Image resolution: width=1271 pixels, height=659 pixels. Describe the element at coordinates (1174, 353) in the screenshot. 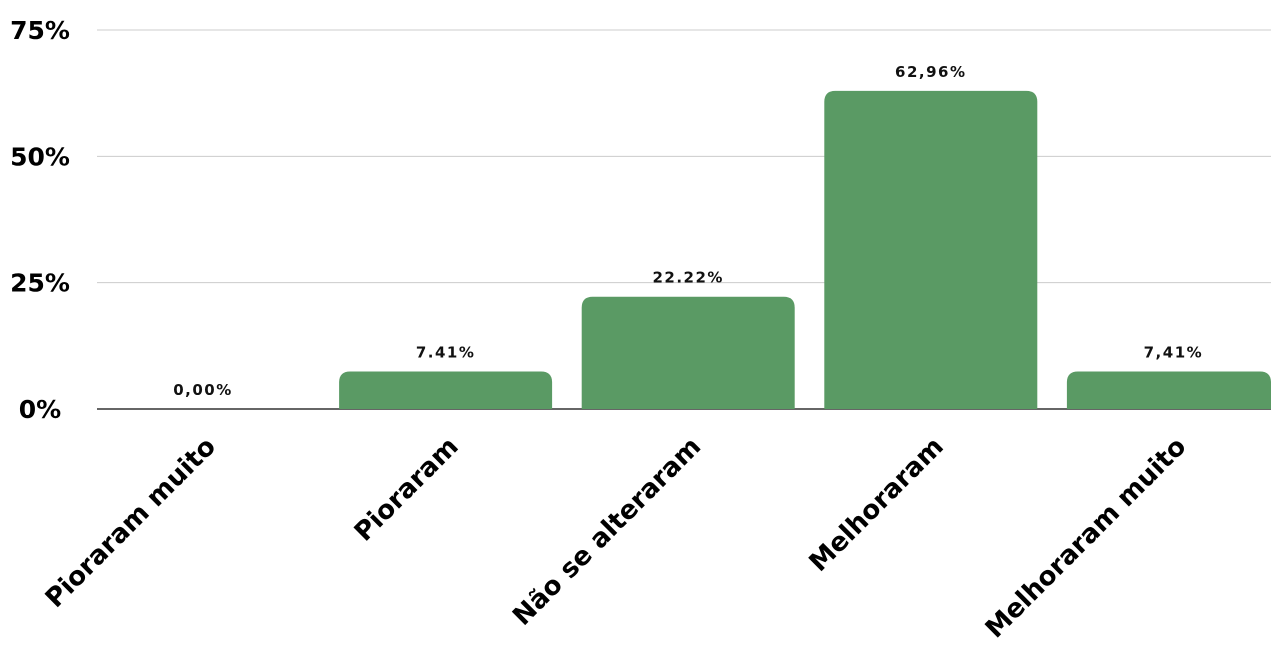

I see `data-label: 7,41%` at that location.